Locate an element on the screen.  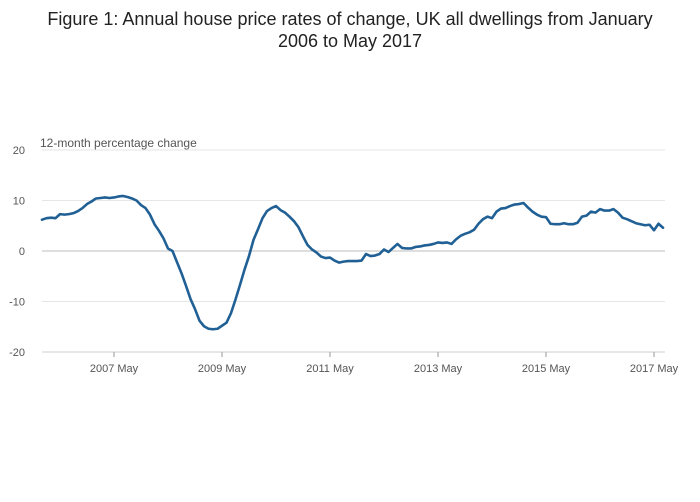
x-tick-label: 2015 May is located at coordinates (546, 369).